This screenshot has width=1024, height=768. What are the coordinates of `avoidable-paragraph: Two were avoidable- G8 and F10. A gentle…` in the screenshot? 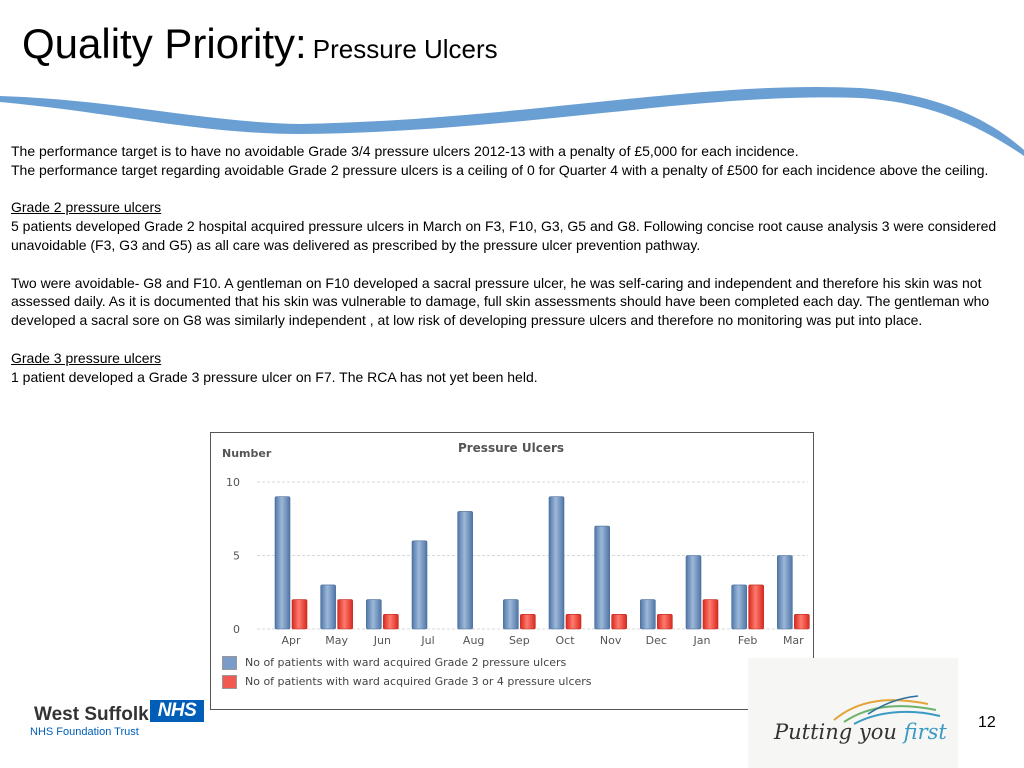 It's located at (500, 301).